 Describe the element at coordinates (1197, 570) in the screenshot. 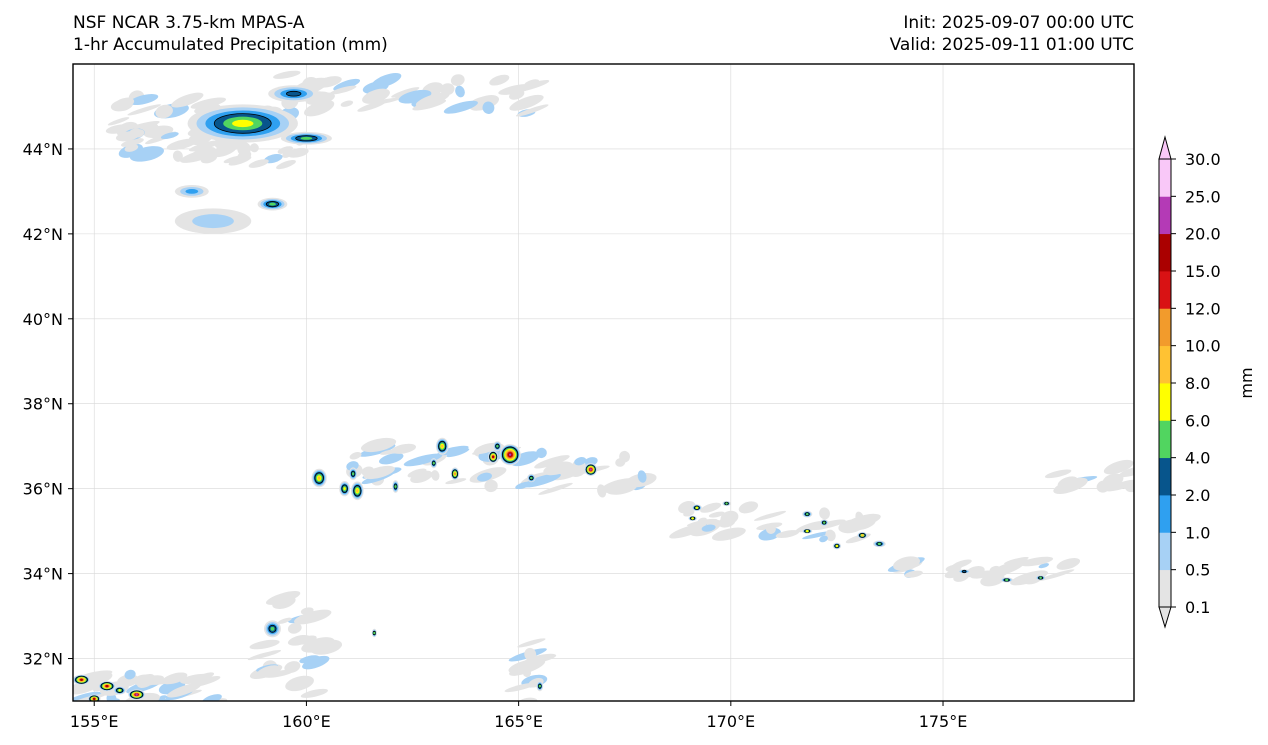

I see `colorbar-tick-label: 0.5` at that location.